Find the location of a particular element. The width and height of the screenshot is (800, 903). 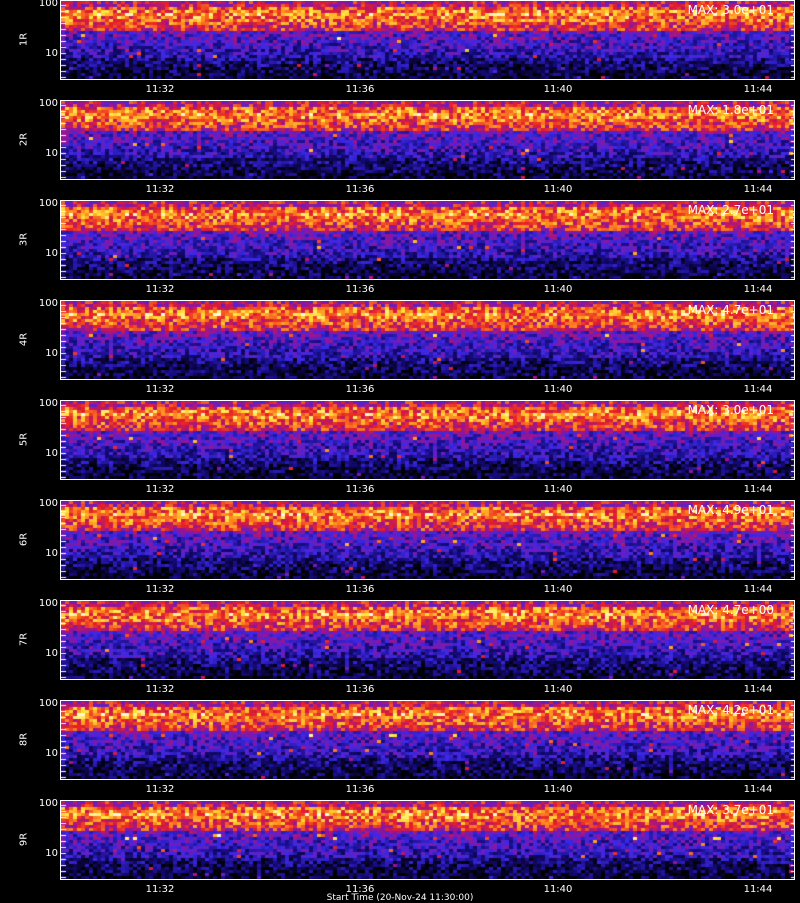

max-value-label: MAX: 4.9e+01 is located at coordinates (730, 510).